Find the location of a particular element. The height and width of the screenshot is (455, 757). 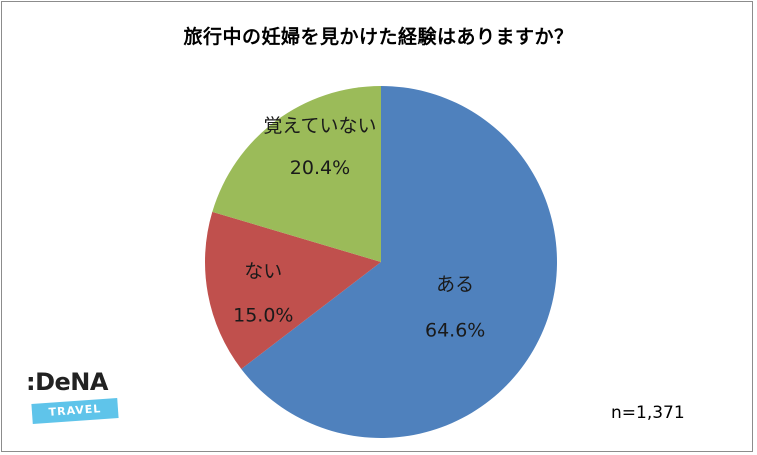

slice-category-label: 覚えていない is located at coordinates (319, 126).